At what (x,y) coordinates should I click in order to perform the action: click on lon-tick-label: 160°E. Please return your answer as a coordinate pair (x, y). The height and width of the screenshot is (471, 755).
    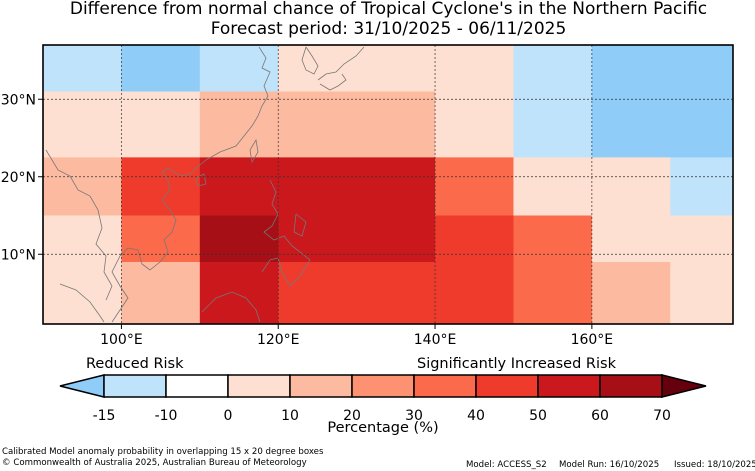
    Looking at the image, I should click on (592, 340).